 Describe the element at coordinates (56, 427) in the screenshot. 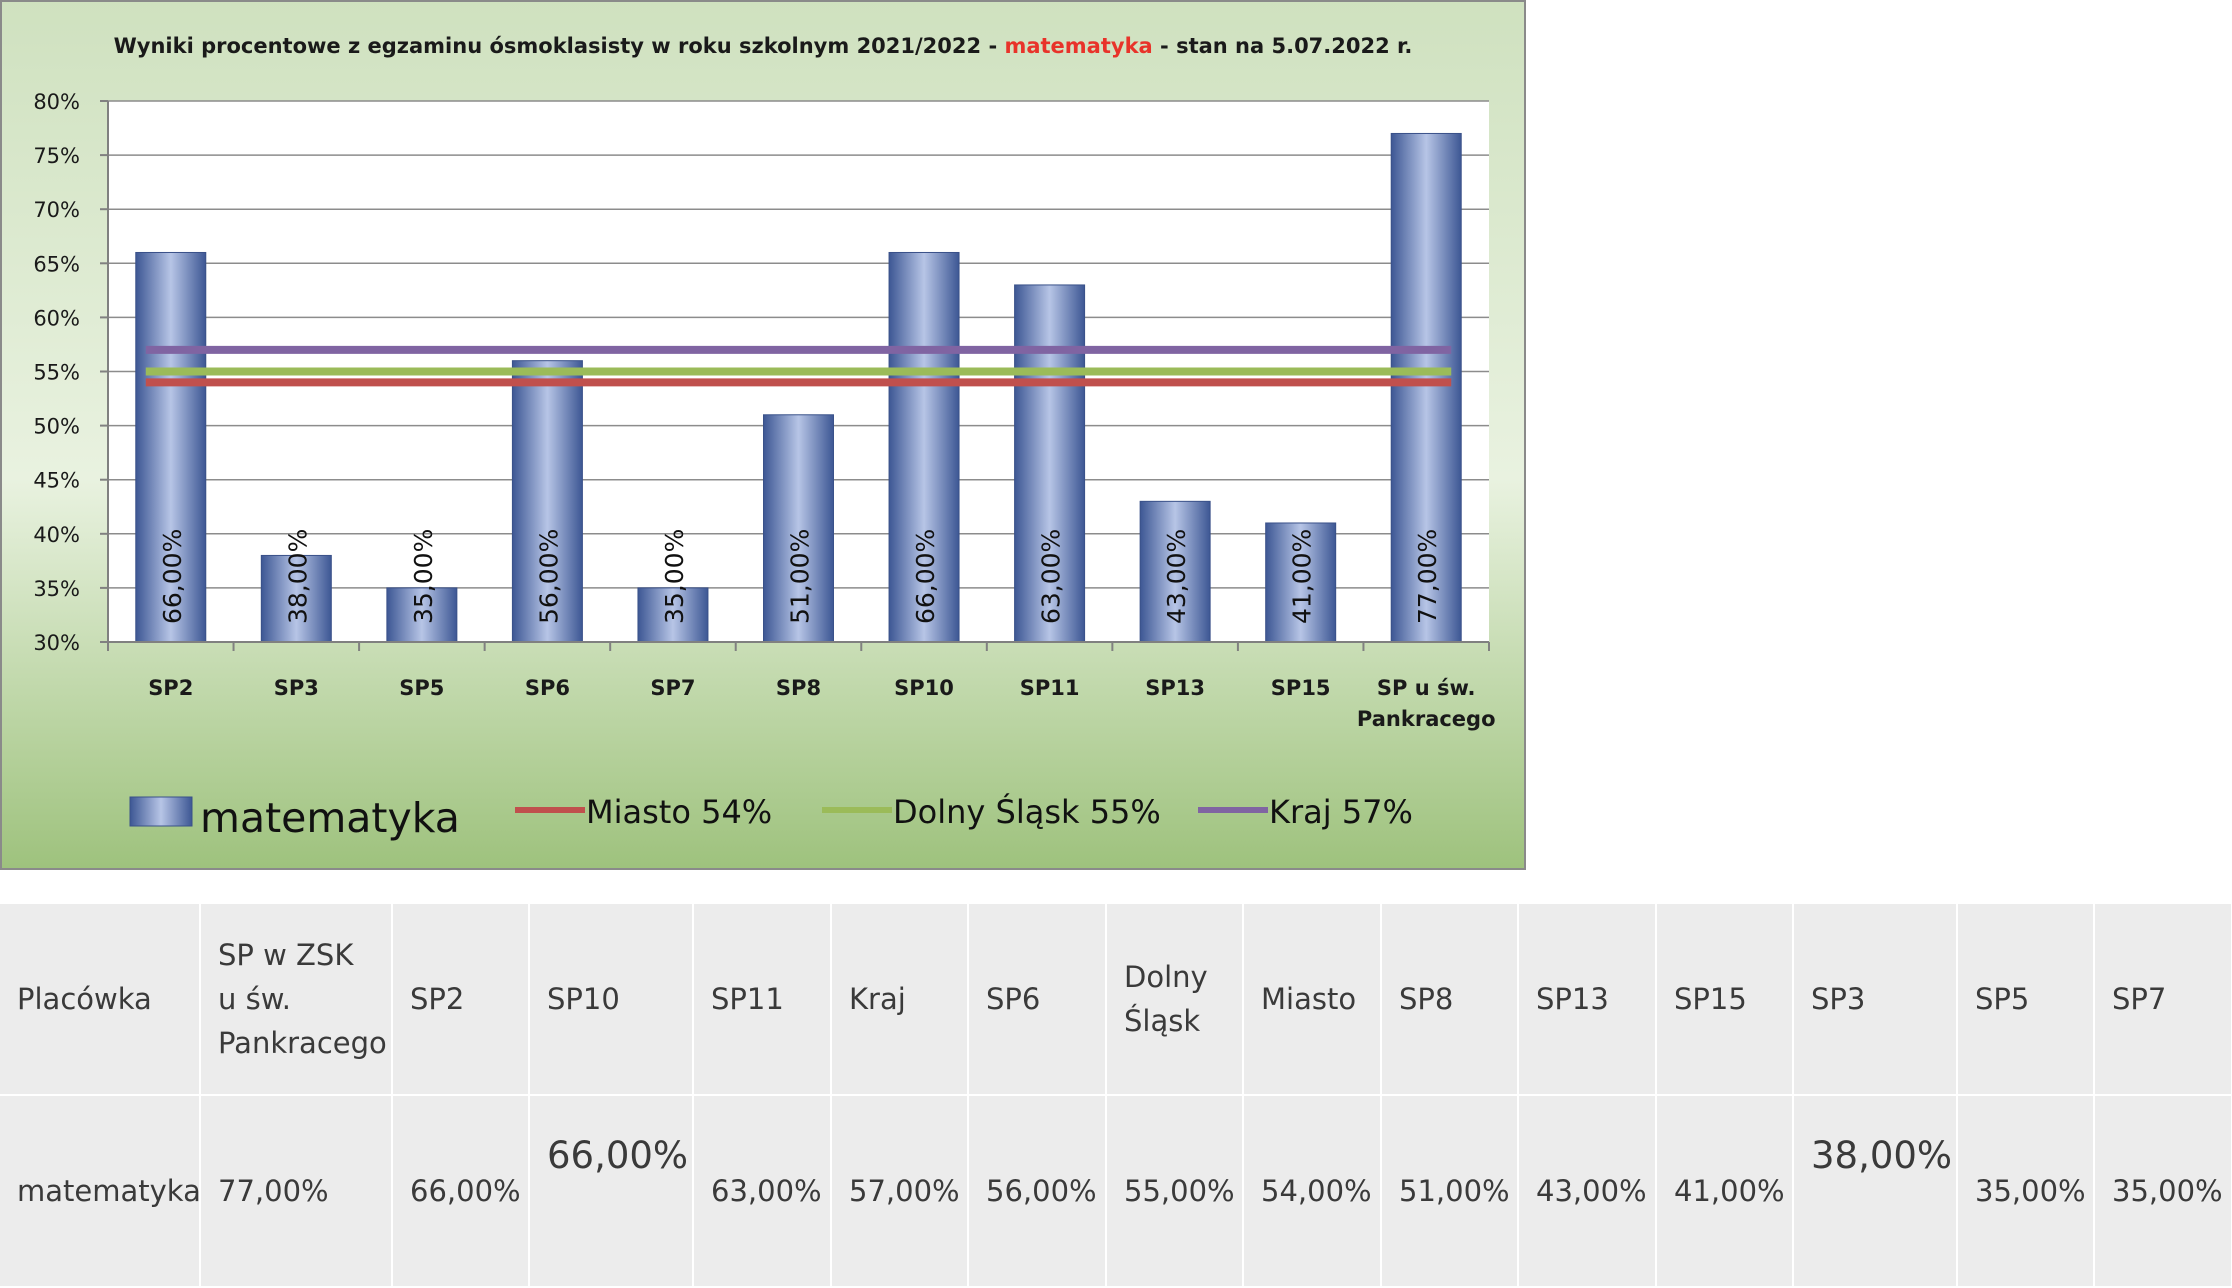

I see `y-tick-label: 50%` at that location.